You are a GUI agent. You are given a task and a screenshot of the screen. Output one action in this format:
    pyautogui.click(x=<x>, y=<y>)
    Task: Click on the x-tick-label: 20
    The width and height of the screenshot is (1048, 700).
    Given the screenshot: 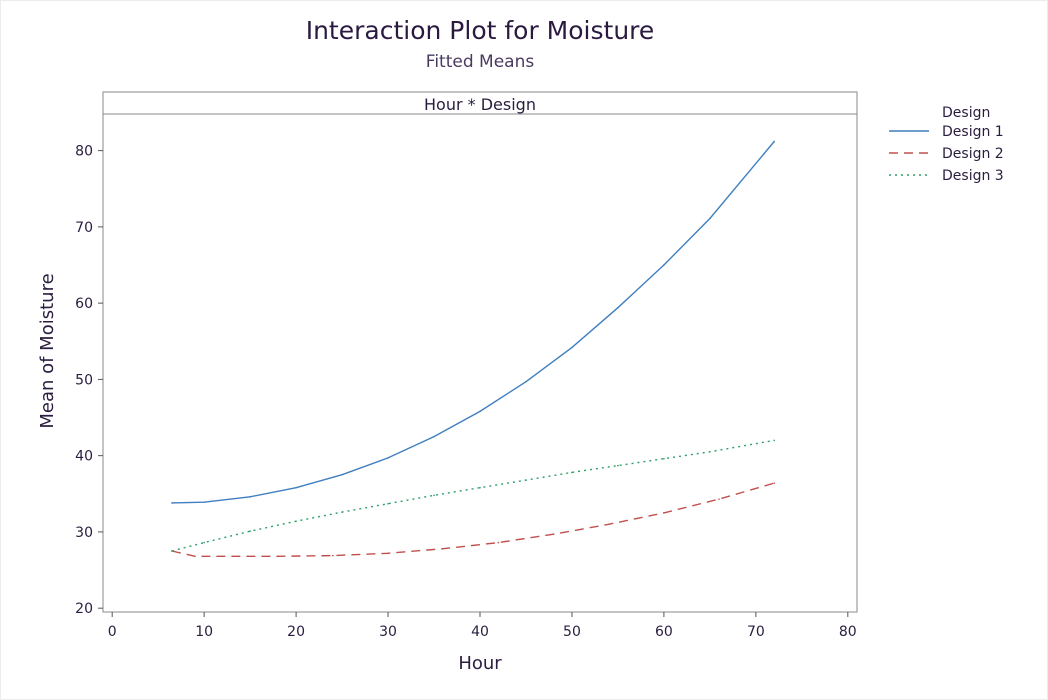 What is the action you would take?
    pyautogui.click(x=296, y=632)
    